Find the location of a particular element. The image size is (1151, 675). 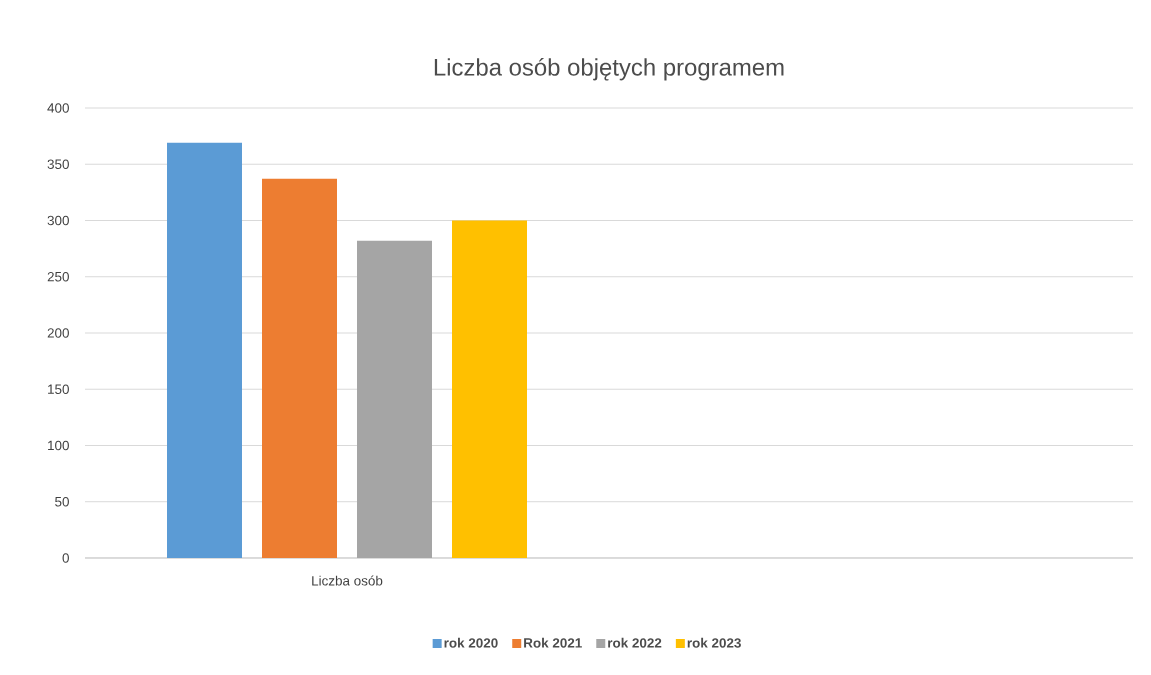

legend-label: Rok 2021 is located at coordinates (553, 642).